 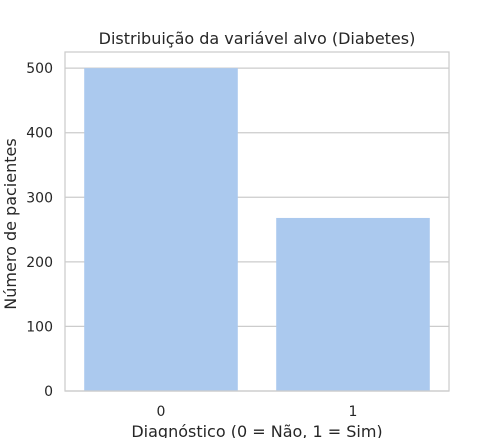 I want to click on y-tick-label: 100, so click(x=39, y=327).